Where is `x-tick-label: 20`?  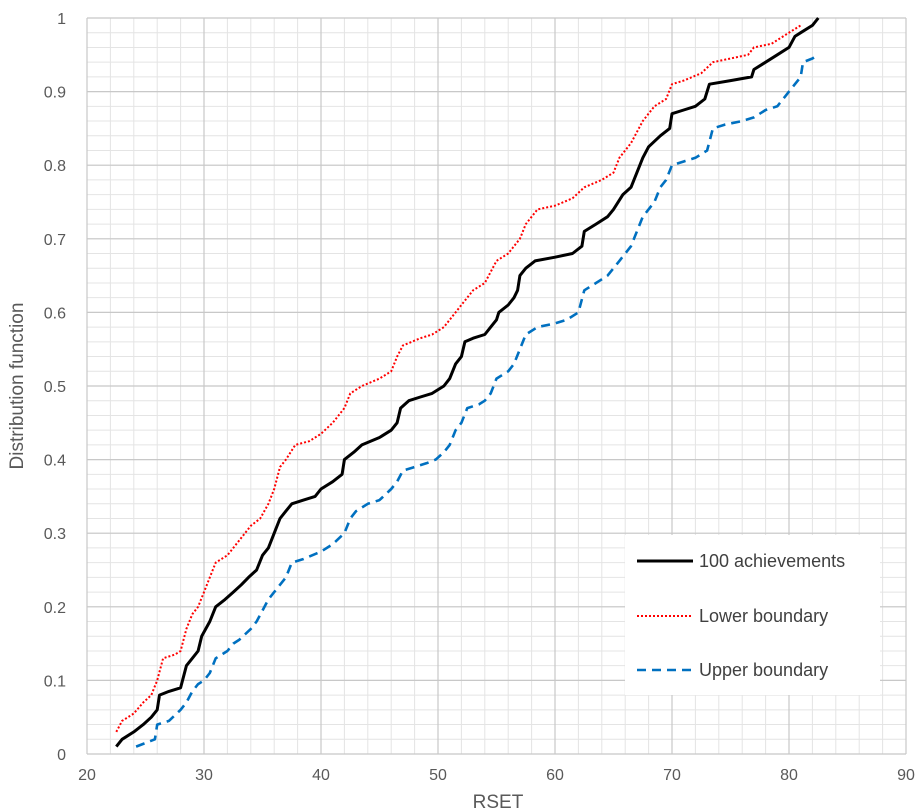
x-tick-label: 20 is located at coordinates (87, 775).